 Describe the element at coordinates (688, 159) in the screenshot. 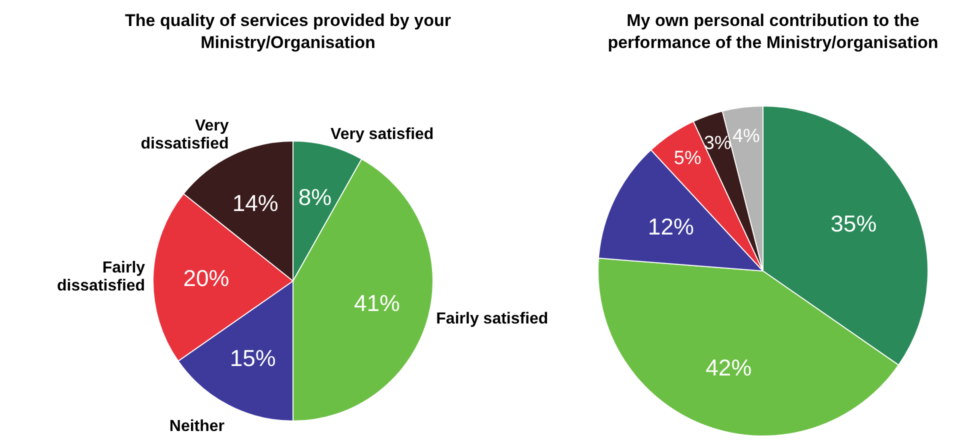

I see `data-label: 5%` at that location.